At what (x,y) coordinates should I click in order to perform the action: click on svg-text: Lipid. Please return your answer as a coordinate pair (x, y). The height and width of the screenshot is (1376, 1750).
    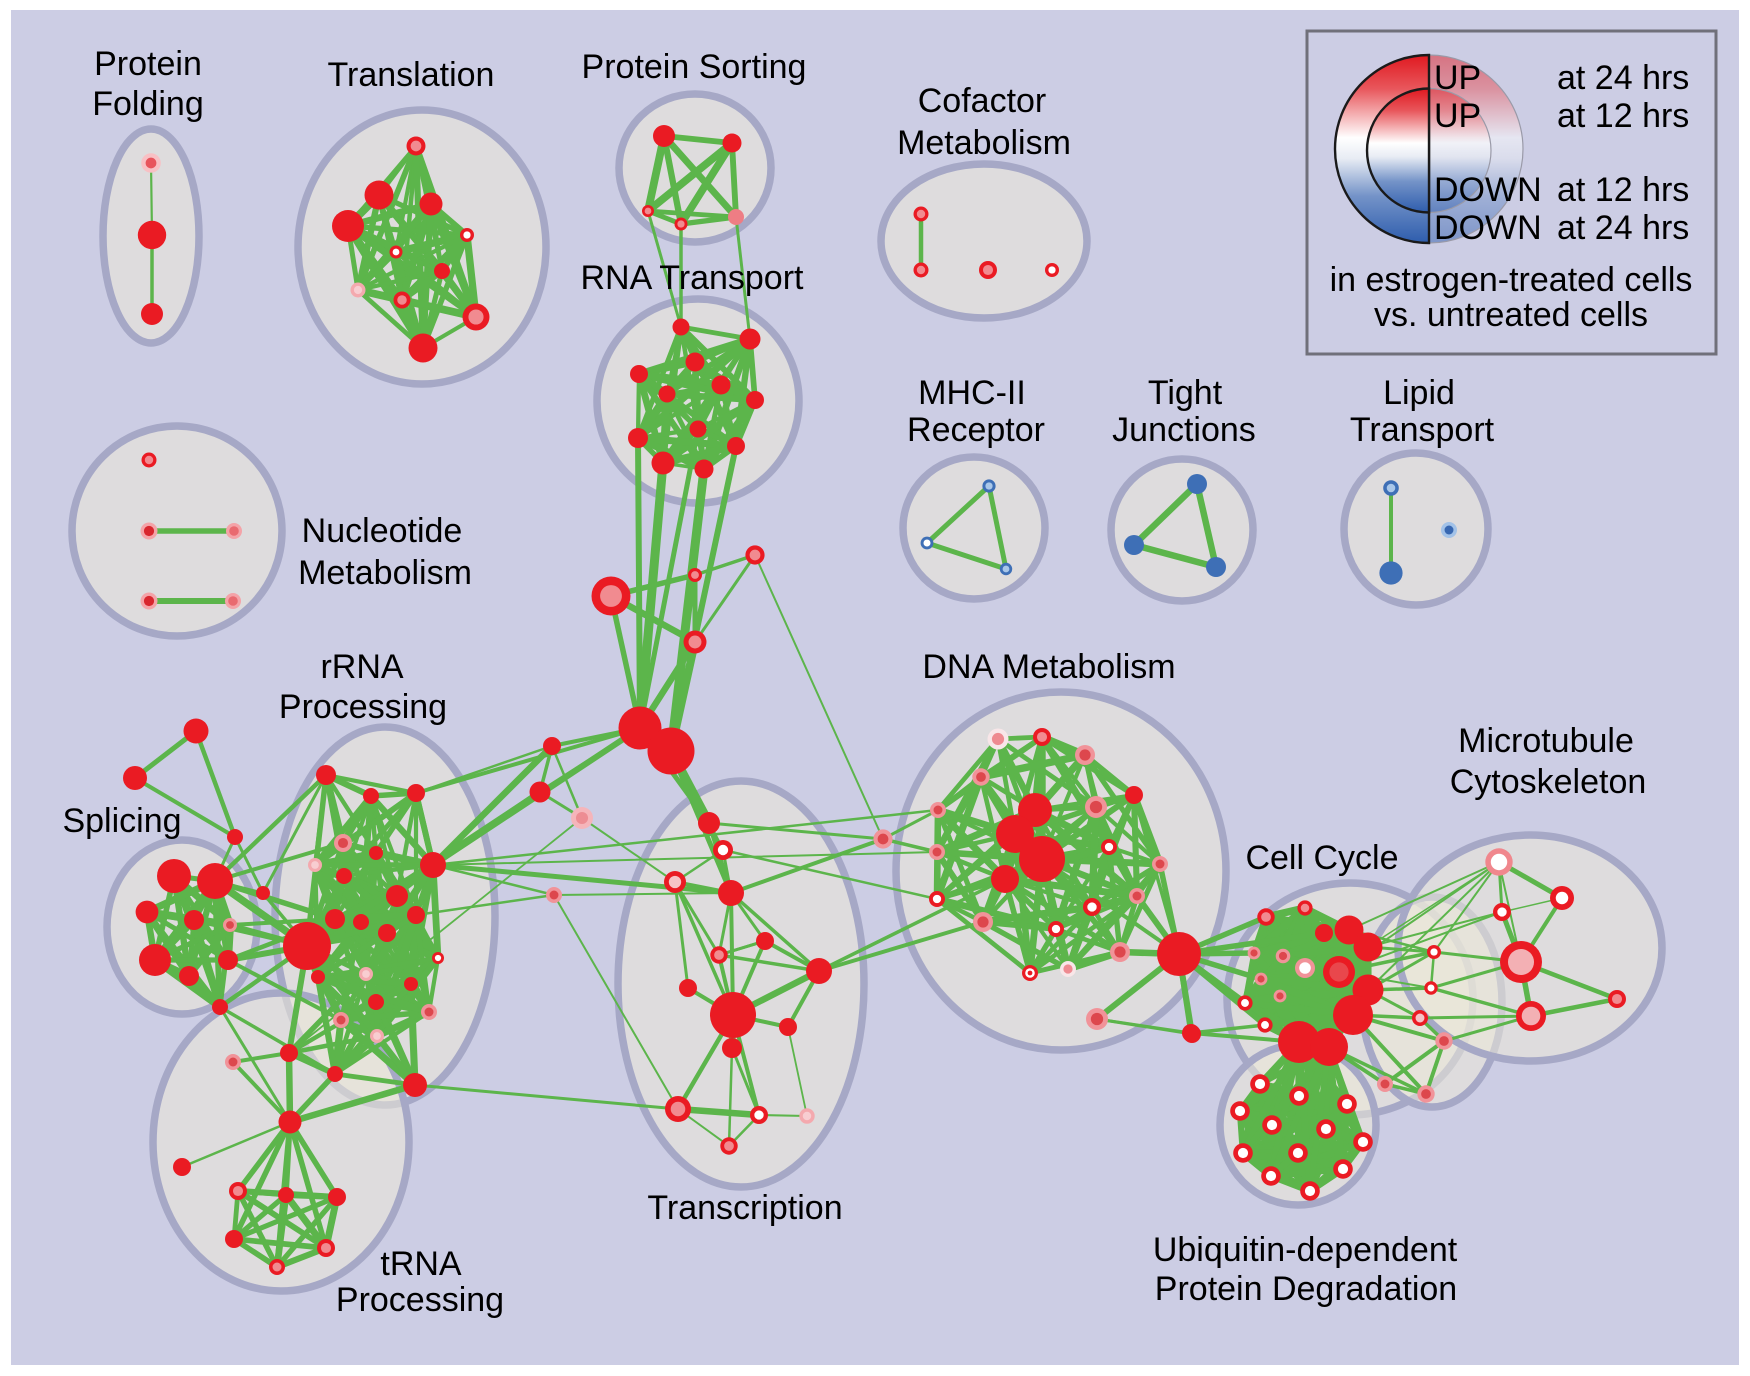
    Looking at the image, I should click on (1419, 393).